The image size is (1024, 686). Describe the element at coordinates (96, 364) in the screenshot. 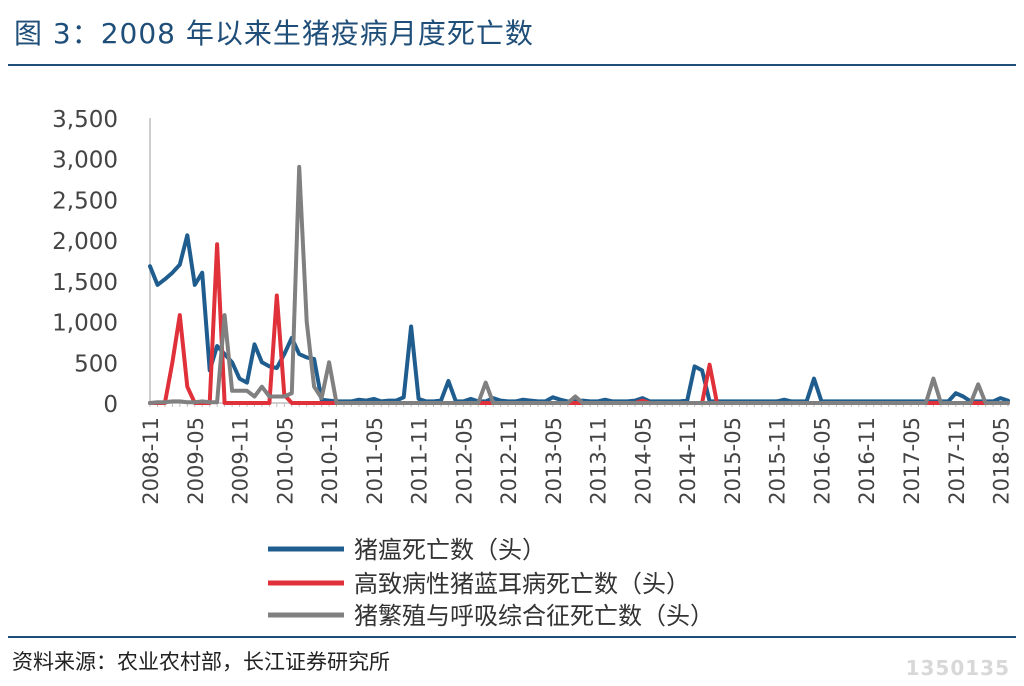

I see `y-tick-label: 500` at that location.